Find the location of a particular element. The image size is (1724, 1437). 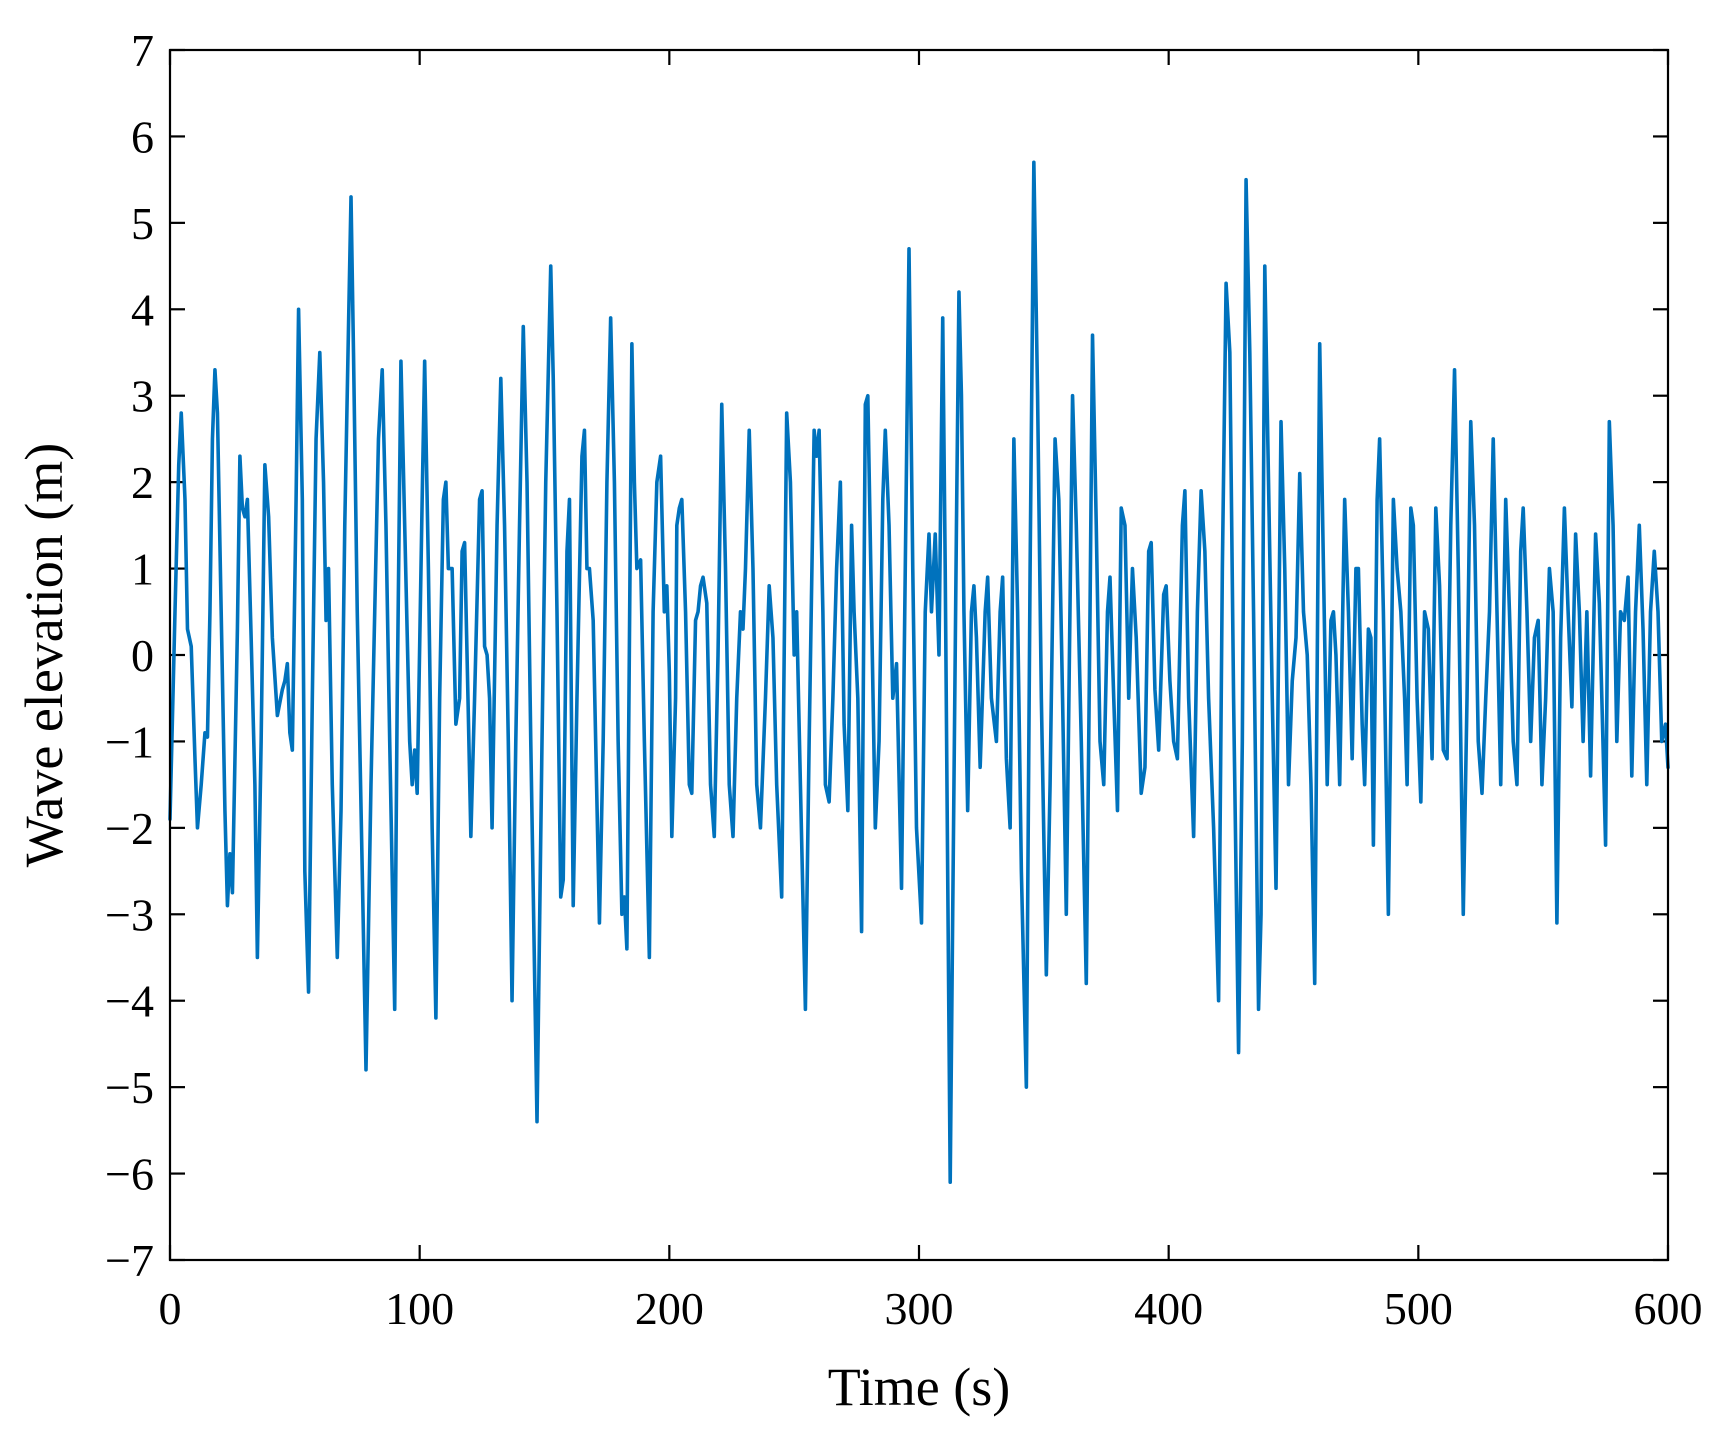

y-tick-label: −3 is located at coordinates (129, 914).